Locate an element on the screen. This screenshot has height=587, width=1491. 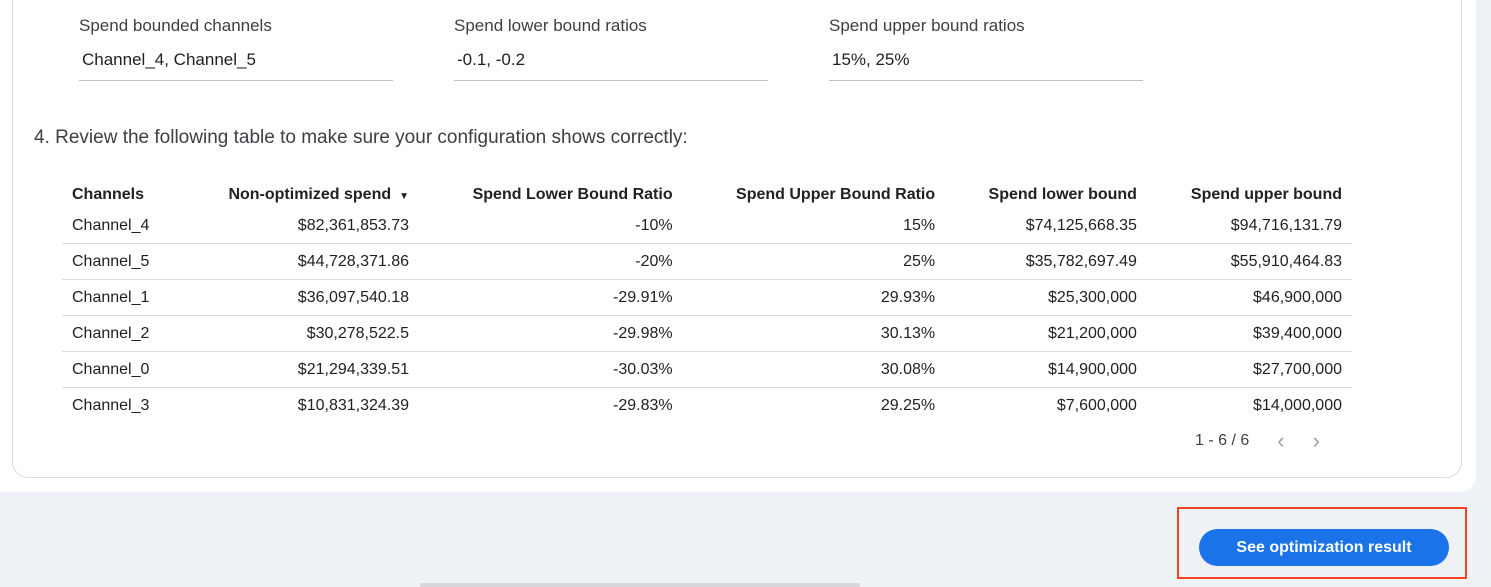
field-label: Spend lower bound ratios is located at coordinates (550, 25).